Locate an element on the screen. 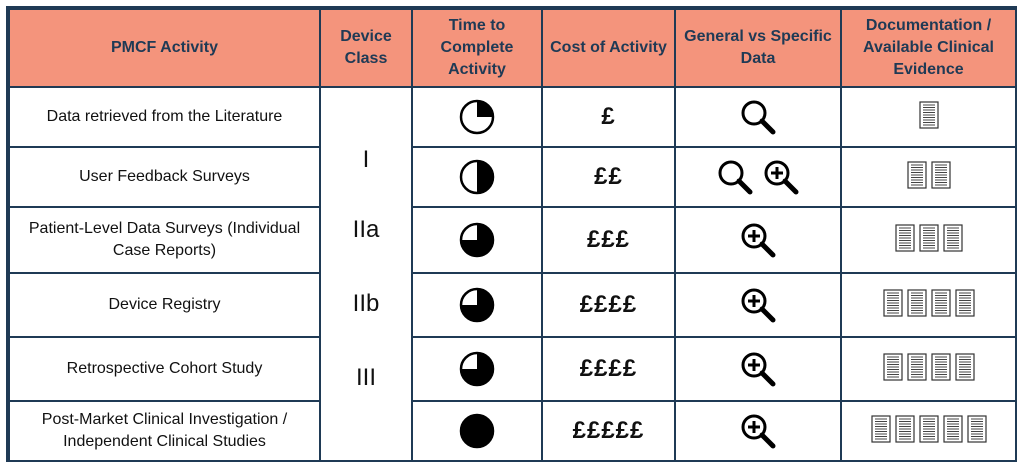 Image resolution: width=1024 pixels, height=467 pixels. header-cost-of-activity: Cost of Activity is located at coordinates (608, 48).